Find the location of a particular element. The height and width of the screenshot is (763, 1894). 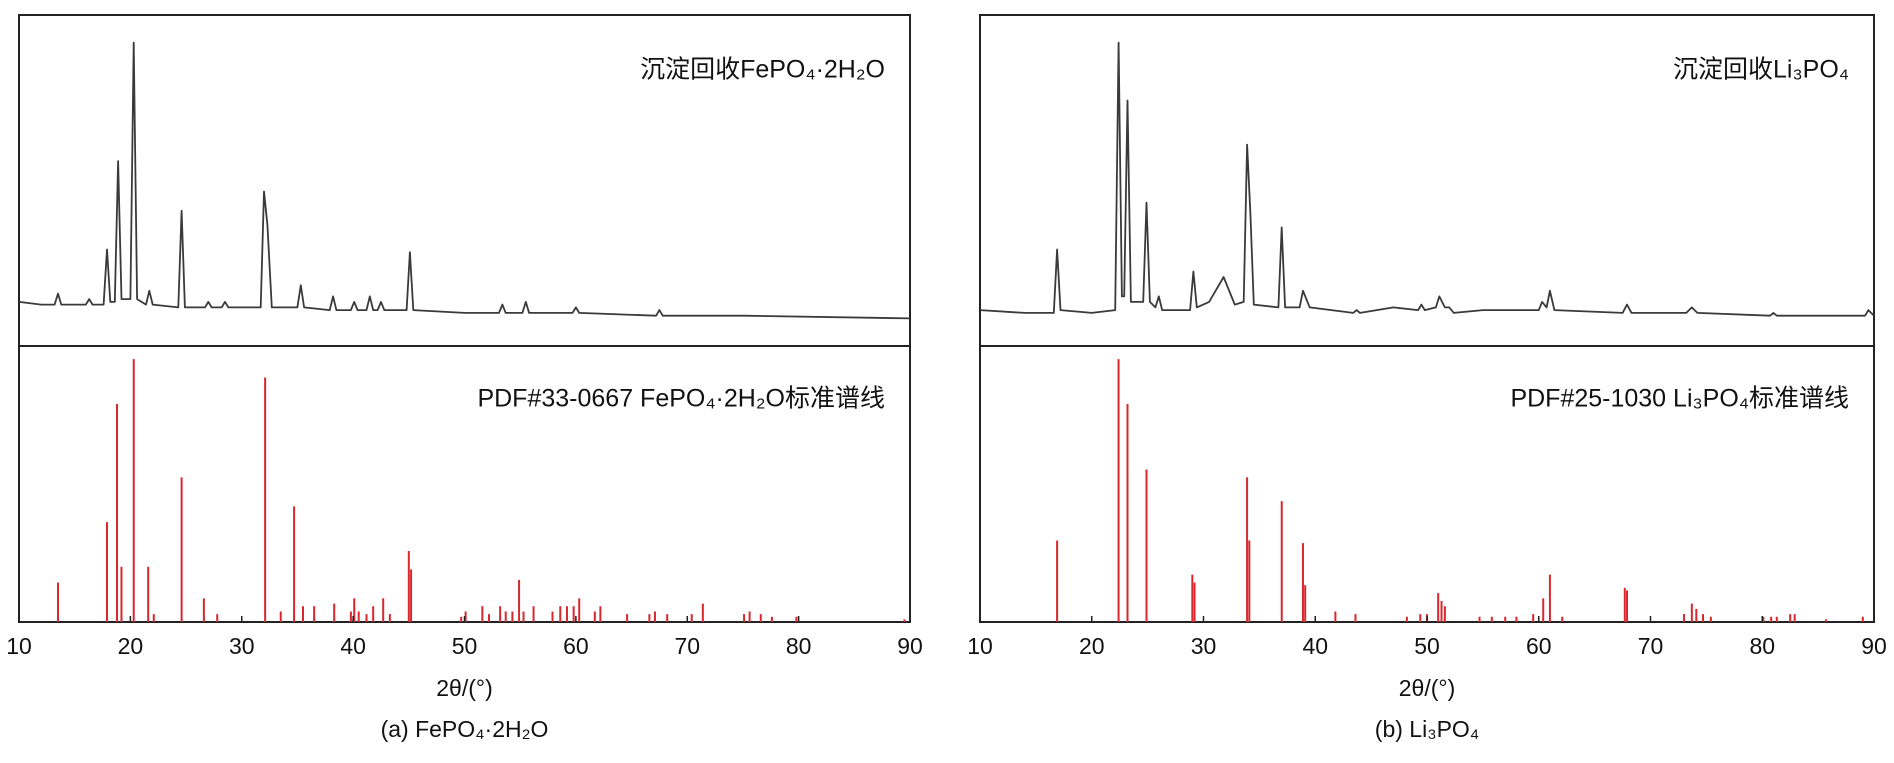

measured-label: 沉淀回收Li₃PO₄ is located at coordinates (1761, 70).